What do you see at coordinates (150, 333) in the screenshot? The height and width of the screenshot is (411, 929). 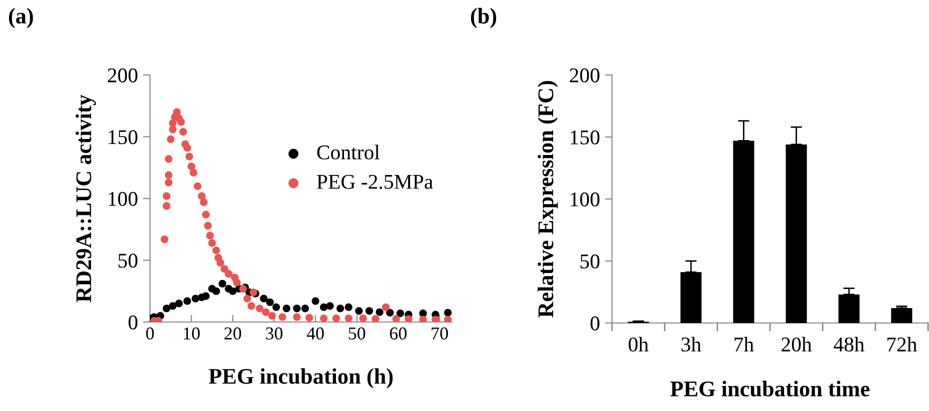 I see `x-tick-label: 0` at bounding box center [150, 333].